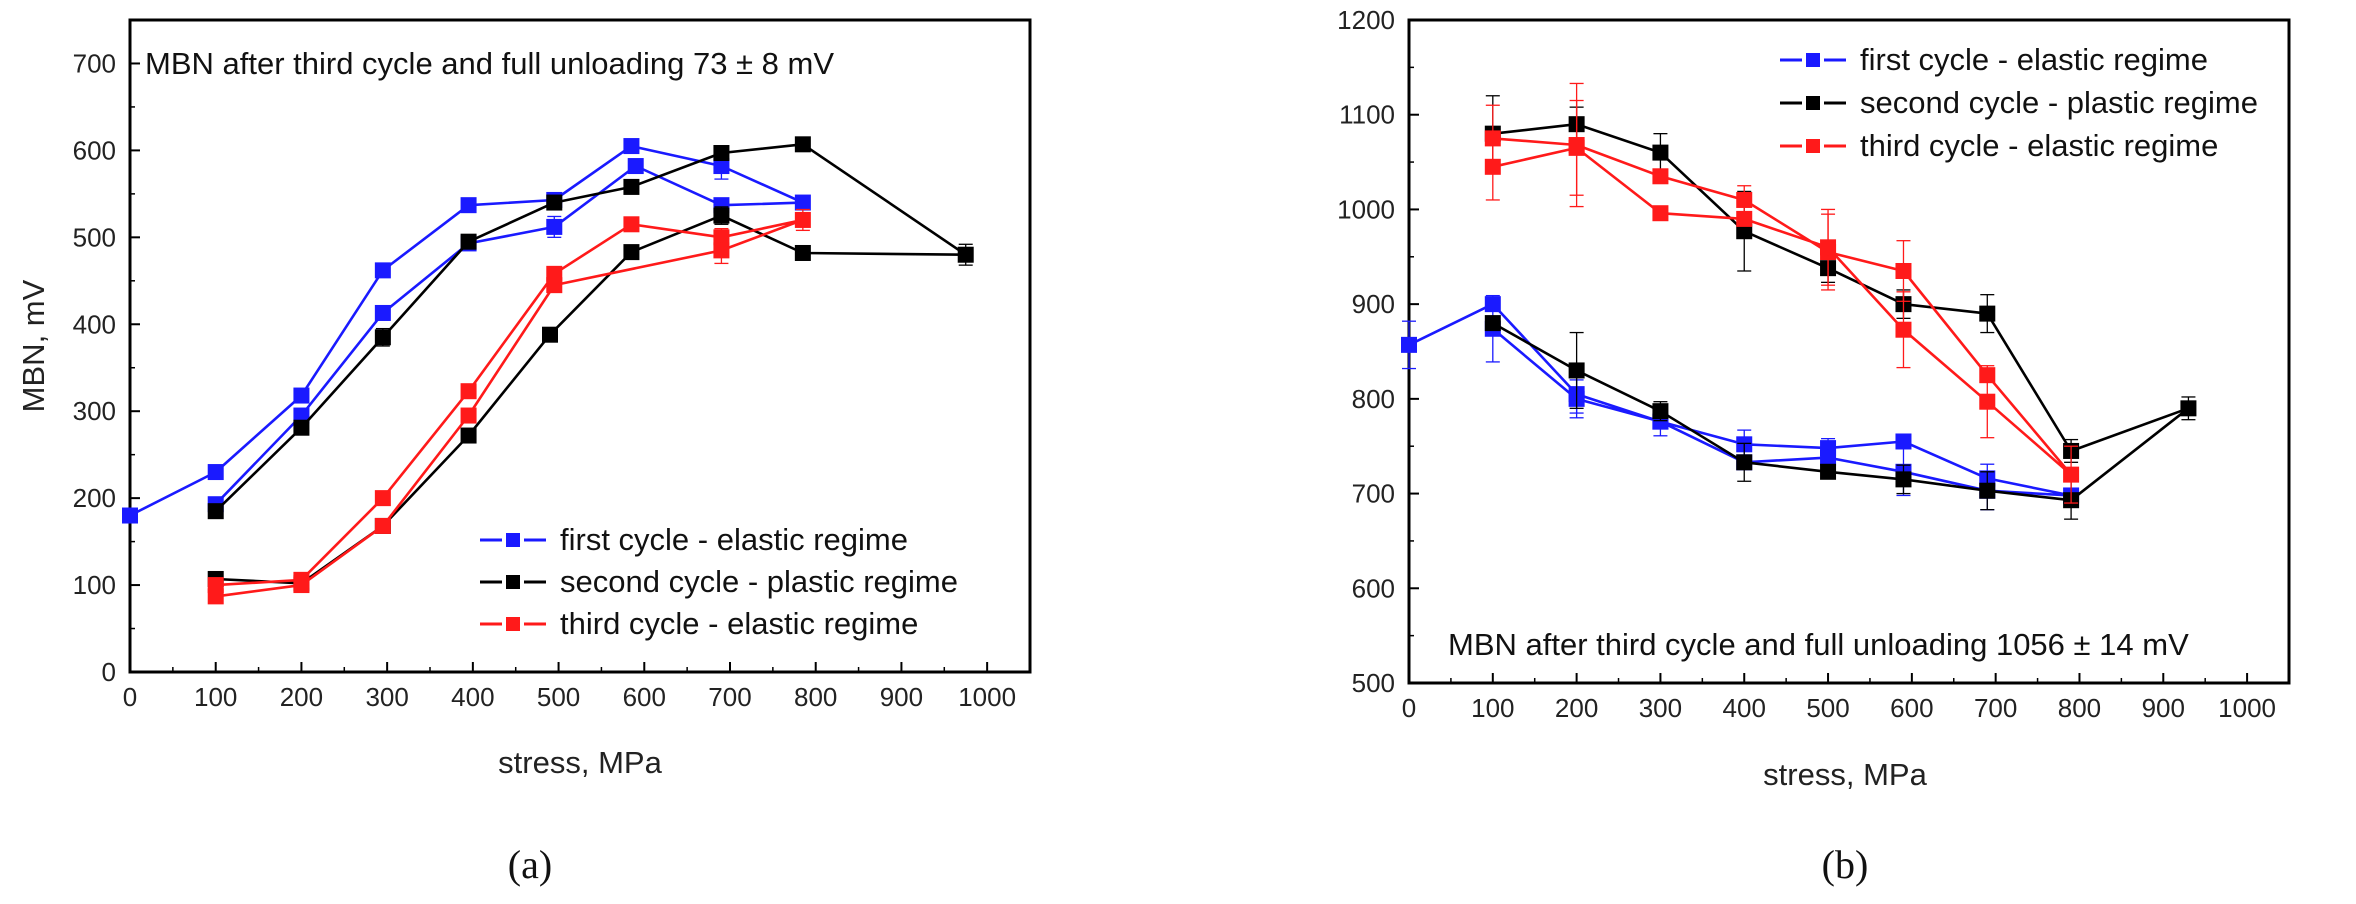 Image resolution: width=2356 pixels, height=904 pixels. Describe the element at coordinates (94, 237) in the screenshot. I see `y-tick-label-a: 500` at that location.